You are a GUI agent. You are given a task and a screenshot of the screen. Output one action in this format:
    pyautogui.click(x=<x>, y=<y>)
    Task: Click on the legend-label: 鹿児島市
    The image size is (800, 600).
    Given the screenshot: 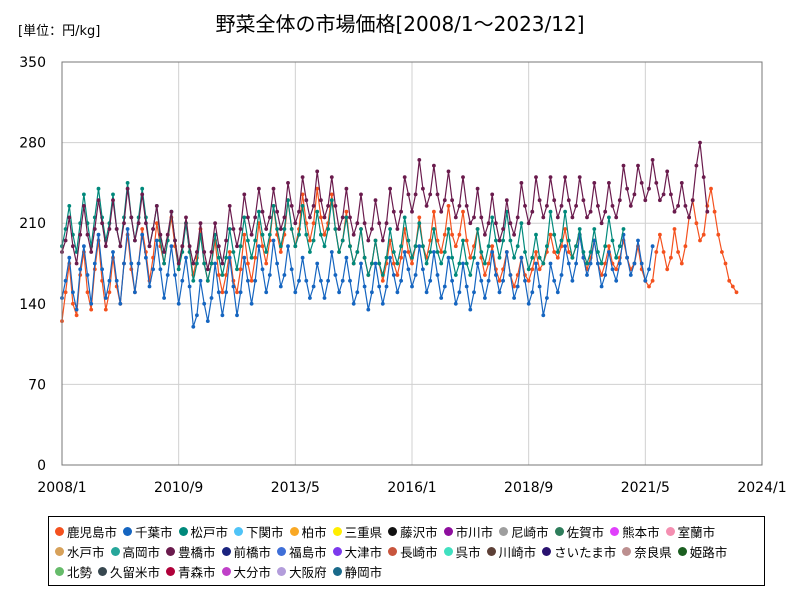 What is the action you would take?
    pyautogui.click(x=92, y=532)
    